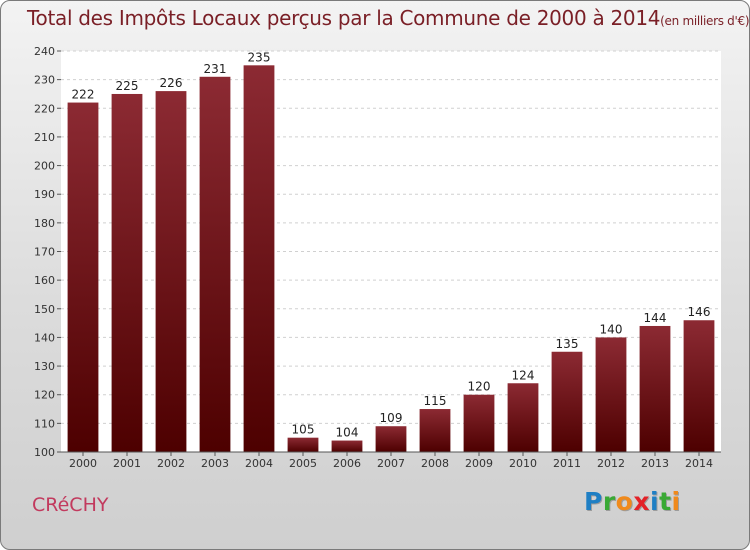  What do you see at coordinates (655, 318) in the screenshot?
I see `data-label: 144` at bounding box center [655, 318].